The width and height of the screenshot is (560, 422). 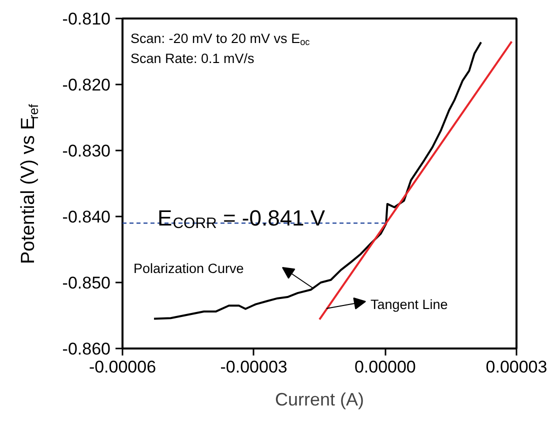 I want to click on y-tick-label: -0.830, so click(x=86, y=151).